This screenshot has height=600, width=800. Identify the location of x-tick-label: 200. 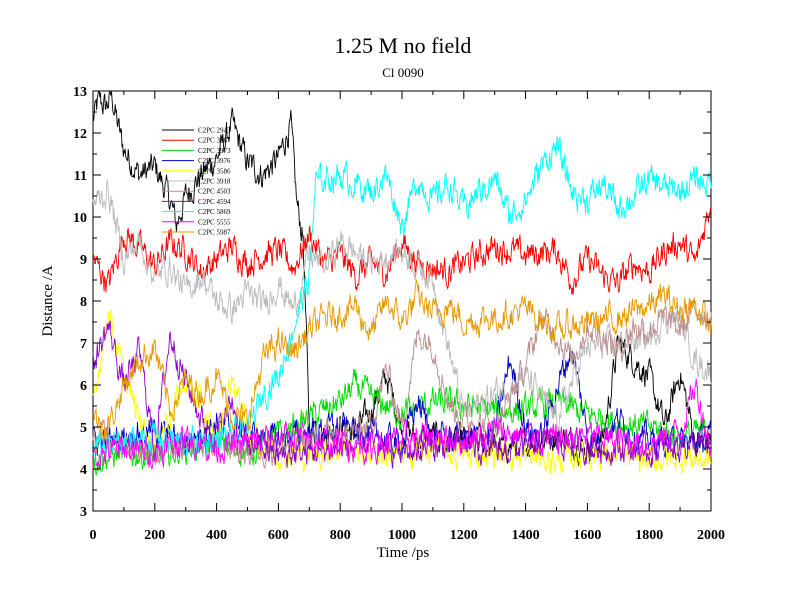
(154, 535).